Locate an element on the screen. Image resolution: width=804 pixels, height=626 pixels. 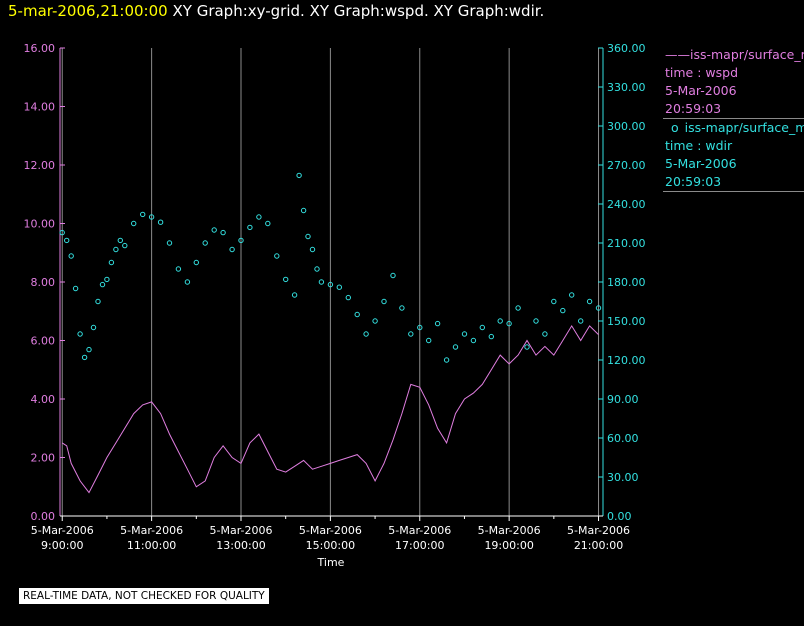
right-axis-tick-label: 30.00 is located at coordinates (623, 477).